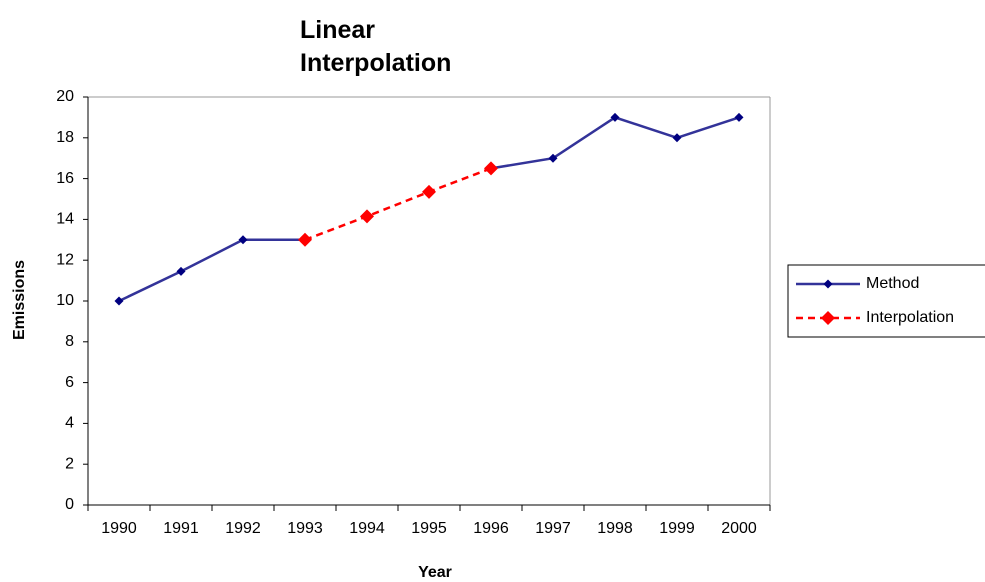  I want to click on y-axis-label: Emissions, so click(19, 300).